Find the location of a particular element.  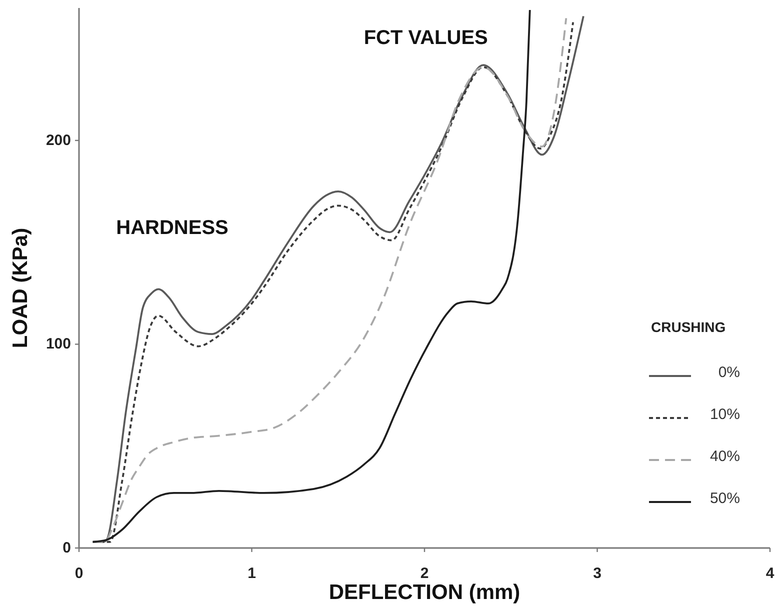

y-tick-label: 100 is located at coordinates (58, 344).